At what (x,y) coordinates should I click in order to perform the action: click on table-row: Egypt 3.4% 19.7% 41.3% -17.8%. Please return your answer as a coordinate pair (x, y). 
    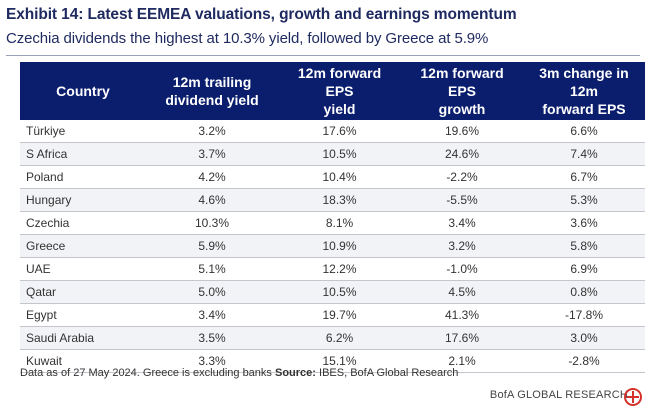
    Looking at the image, I should click on (332, 315).